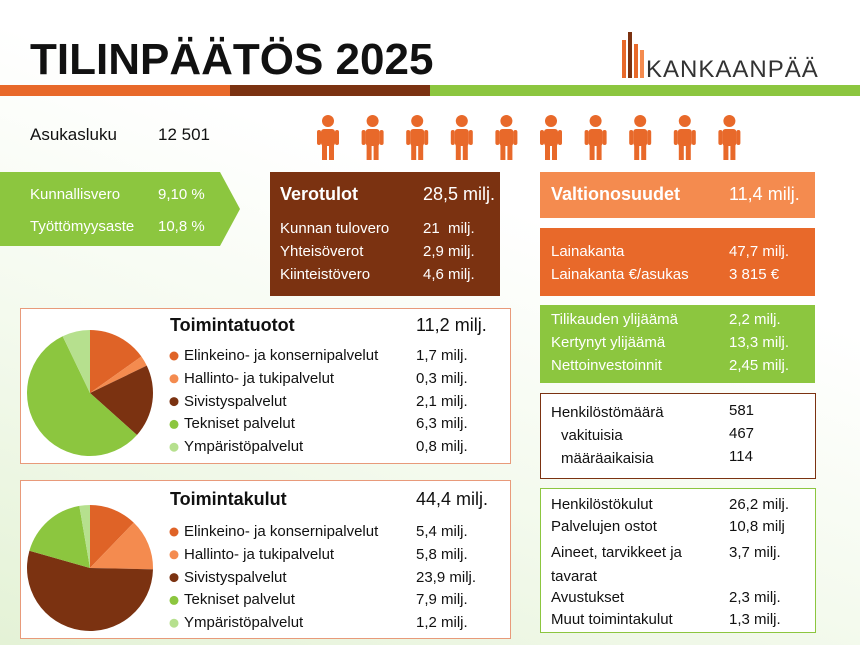 The width and height of the screenshot is (860, 645). I want to click on staff-label: vakituisia, so click(592, 435).